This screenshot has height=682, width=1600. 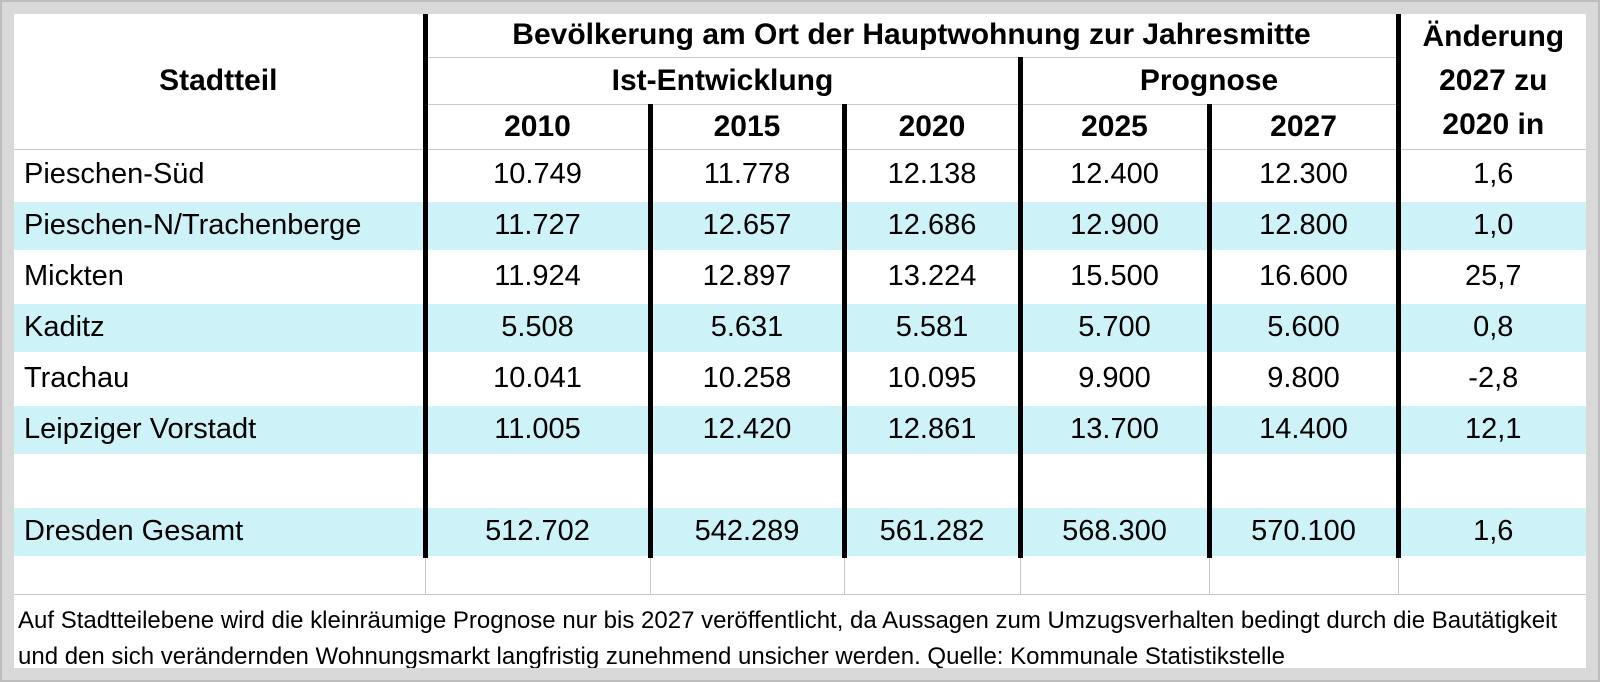 What do you see at coordinates (933, 276) in the screenshot?
I see `cell-value: 13.224` at bounding box center [933, 276].